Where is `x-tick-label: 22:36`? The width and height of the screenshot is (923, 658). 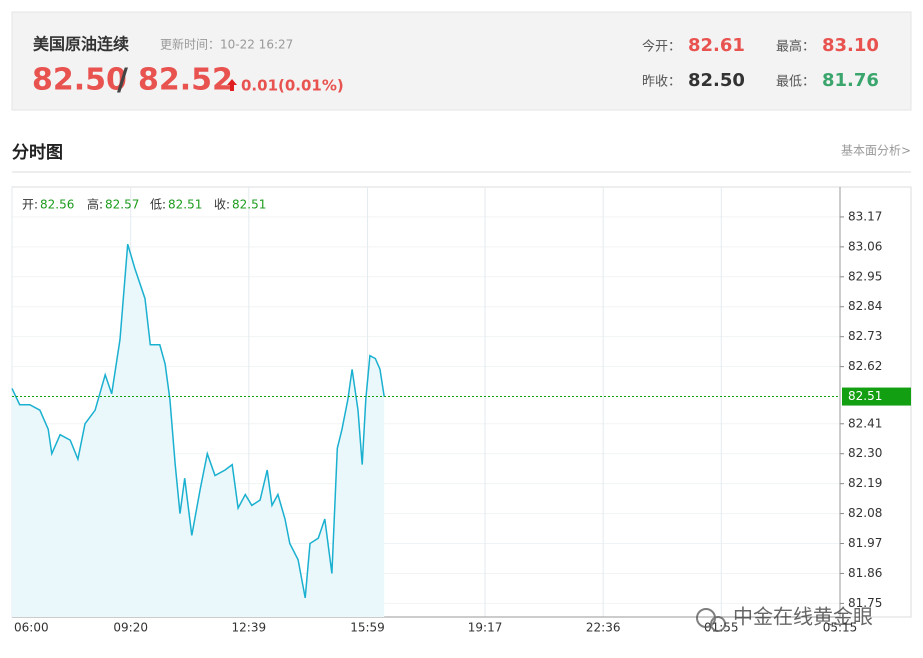
x-tick-label: 22:36 is located at coordinates (603, 628).